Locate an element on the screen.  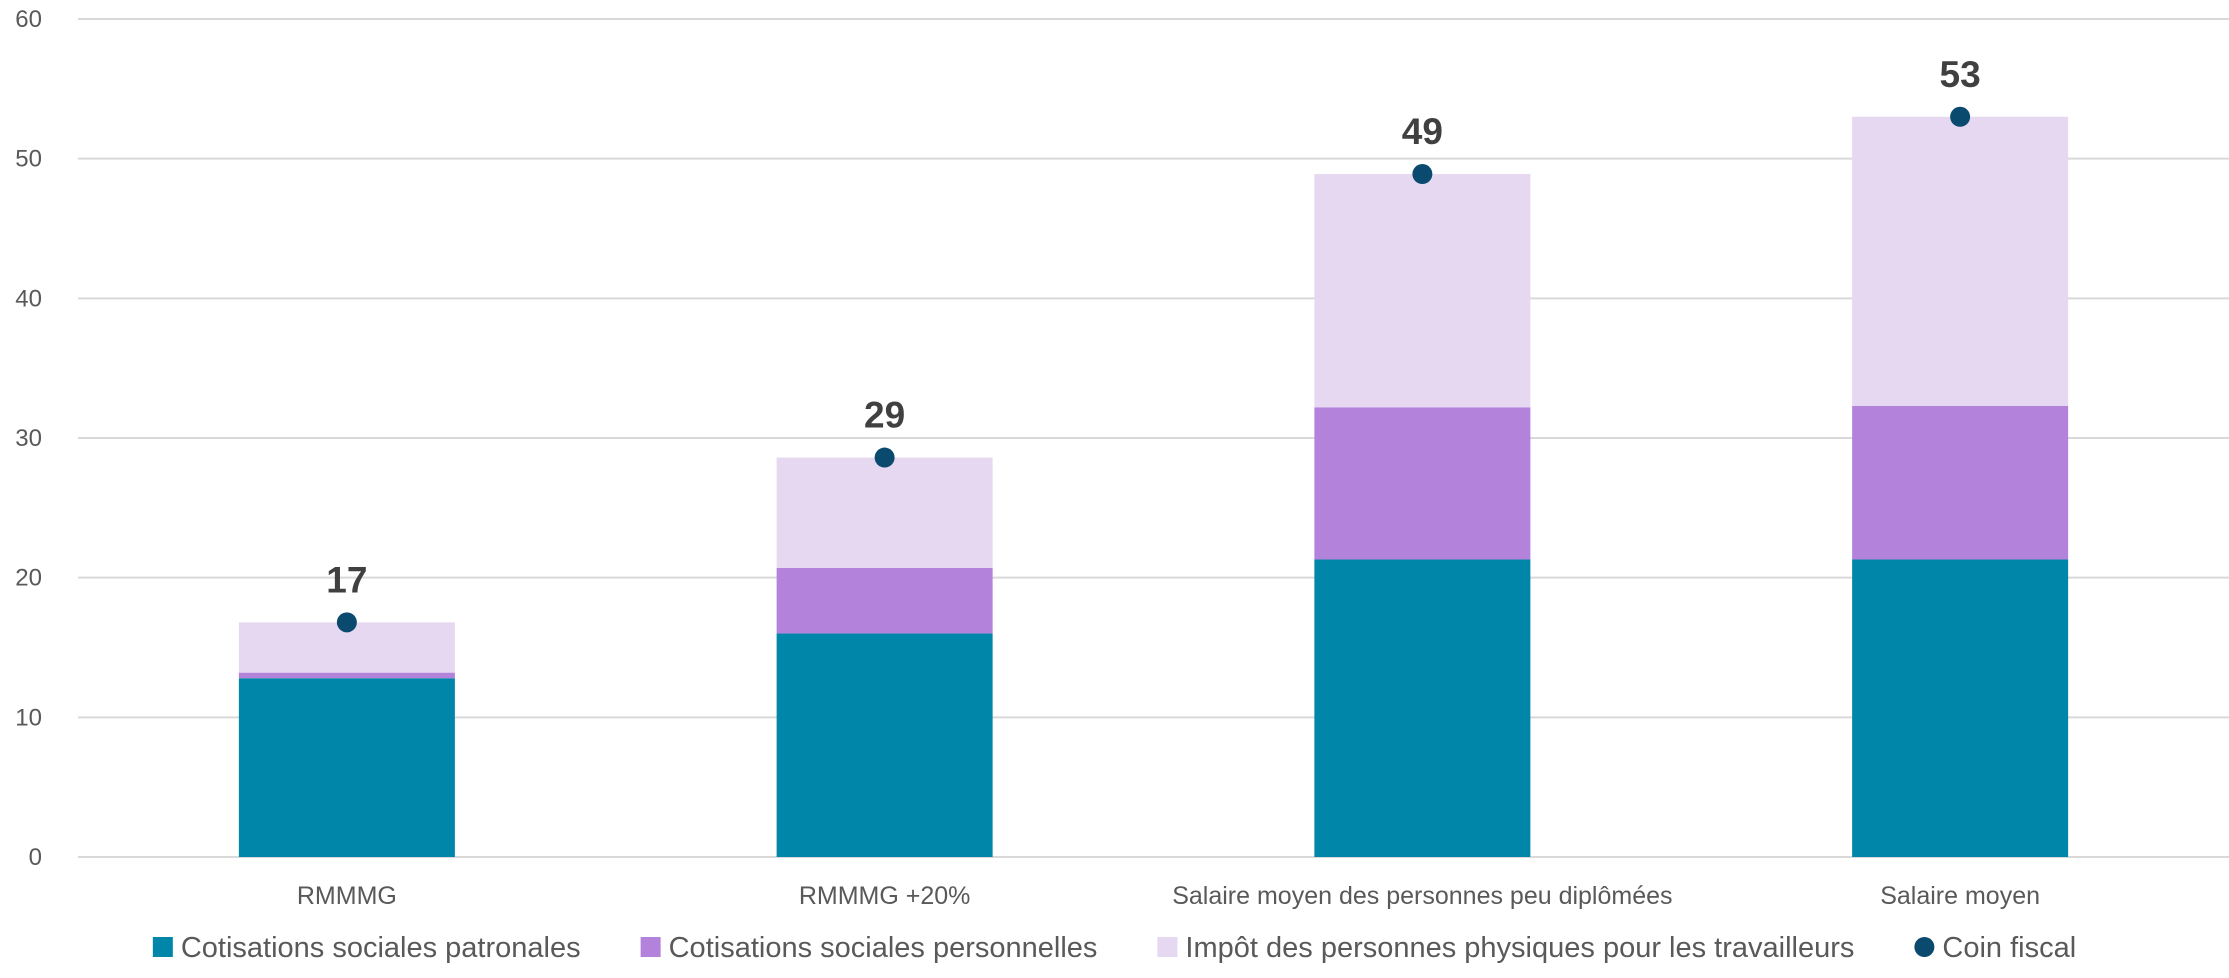
x-category-label: RMMMG is located at coordinates (347, 896).